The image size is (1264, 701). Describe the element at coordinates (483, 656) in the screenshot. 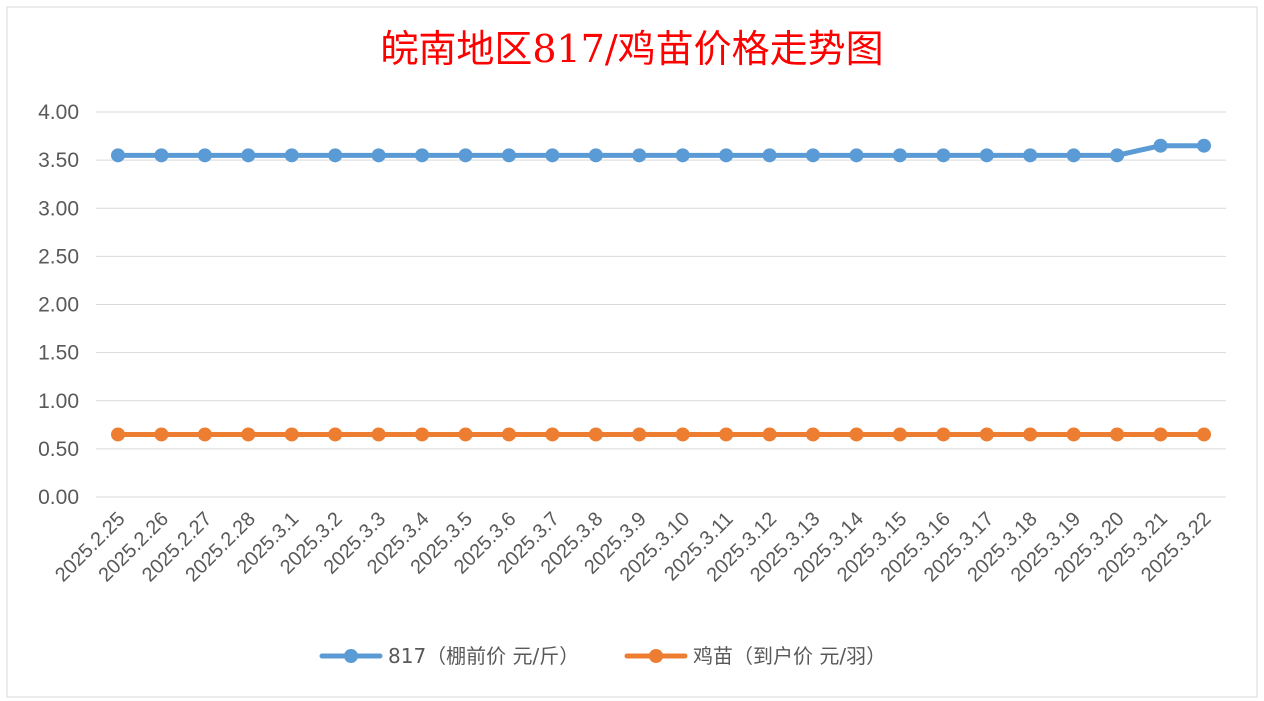

I see `legend-label: 817（棚前价 元/斤）` at that location.